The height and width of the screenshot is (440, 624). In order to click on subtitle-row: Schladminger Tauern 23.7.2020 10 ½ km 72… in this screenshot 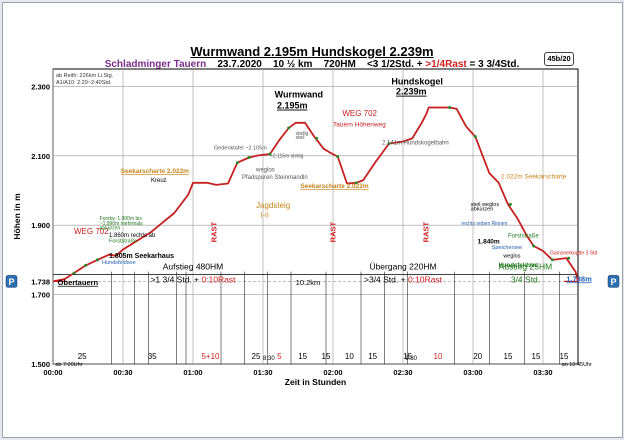, I will do `click(312, 64)`.